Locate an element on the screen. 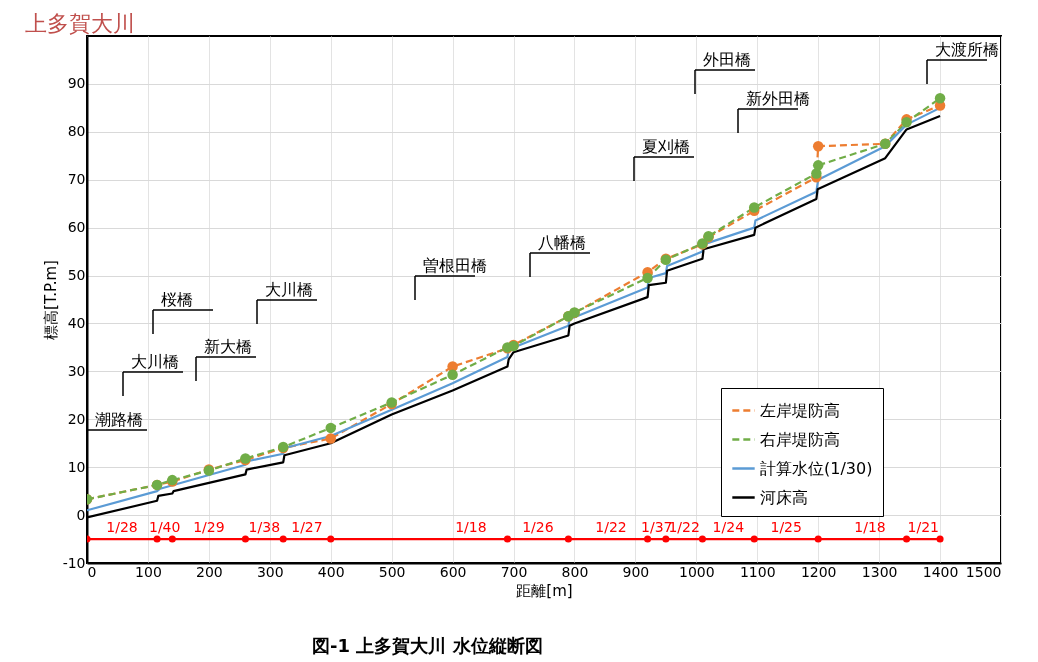  x-tick-label: 1500 is located at coordinates (983, 571).